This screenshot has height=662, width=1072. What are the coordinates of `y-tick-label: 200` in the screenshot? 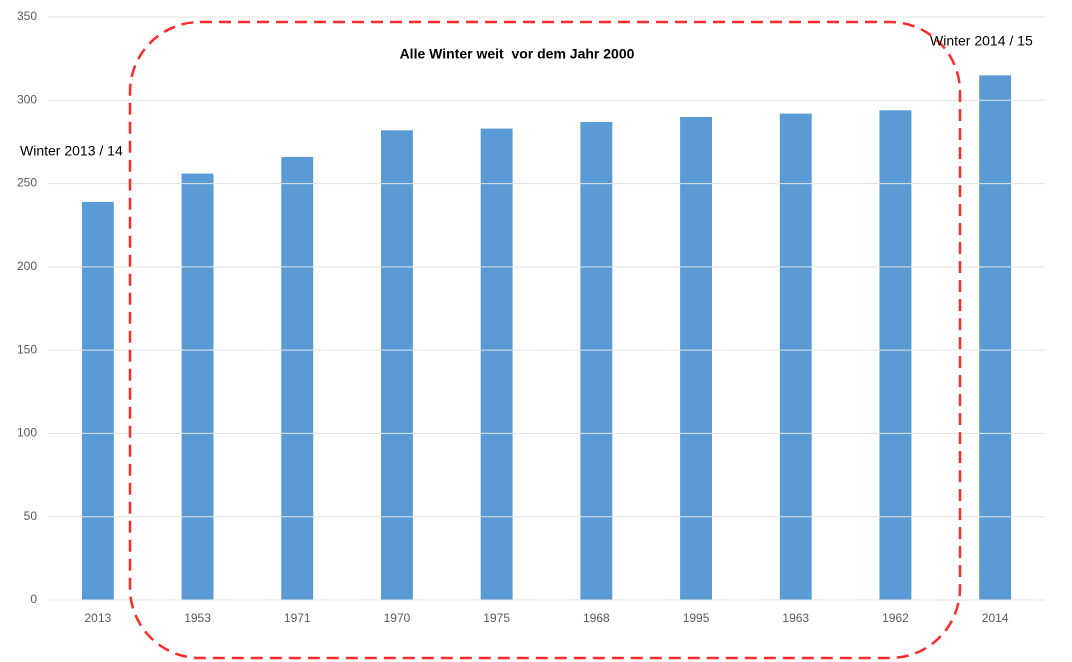 It's located at (27, 266).